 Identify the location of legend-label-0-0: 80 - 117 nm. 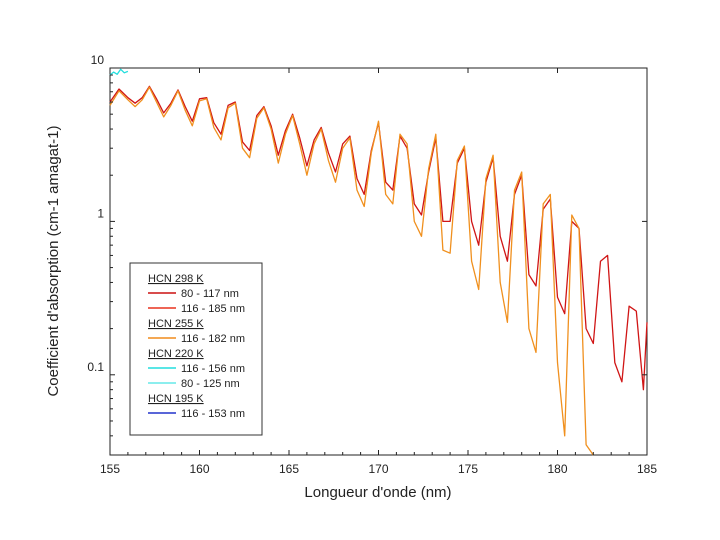
(210, 294).